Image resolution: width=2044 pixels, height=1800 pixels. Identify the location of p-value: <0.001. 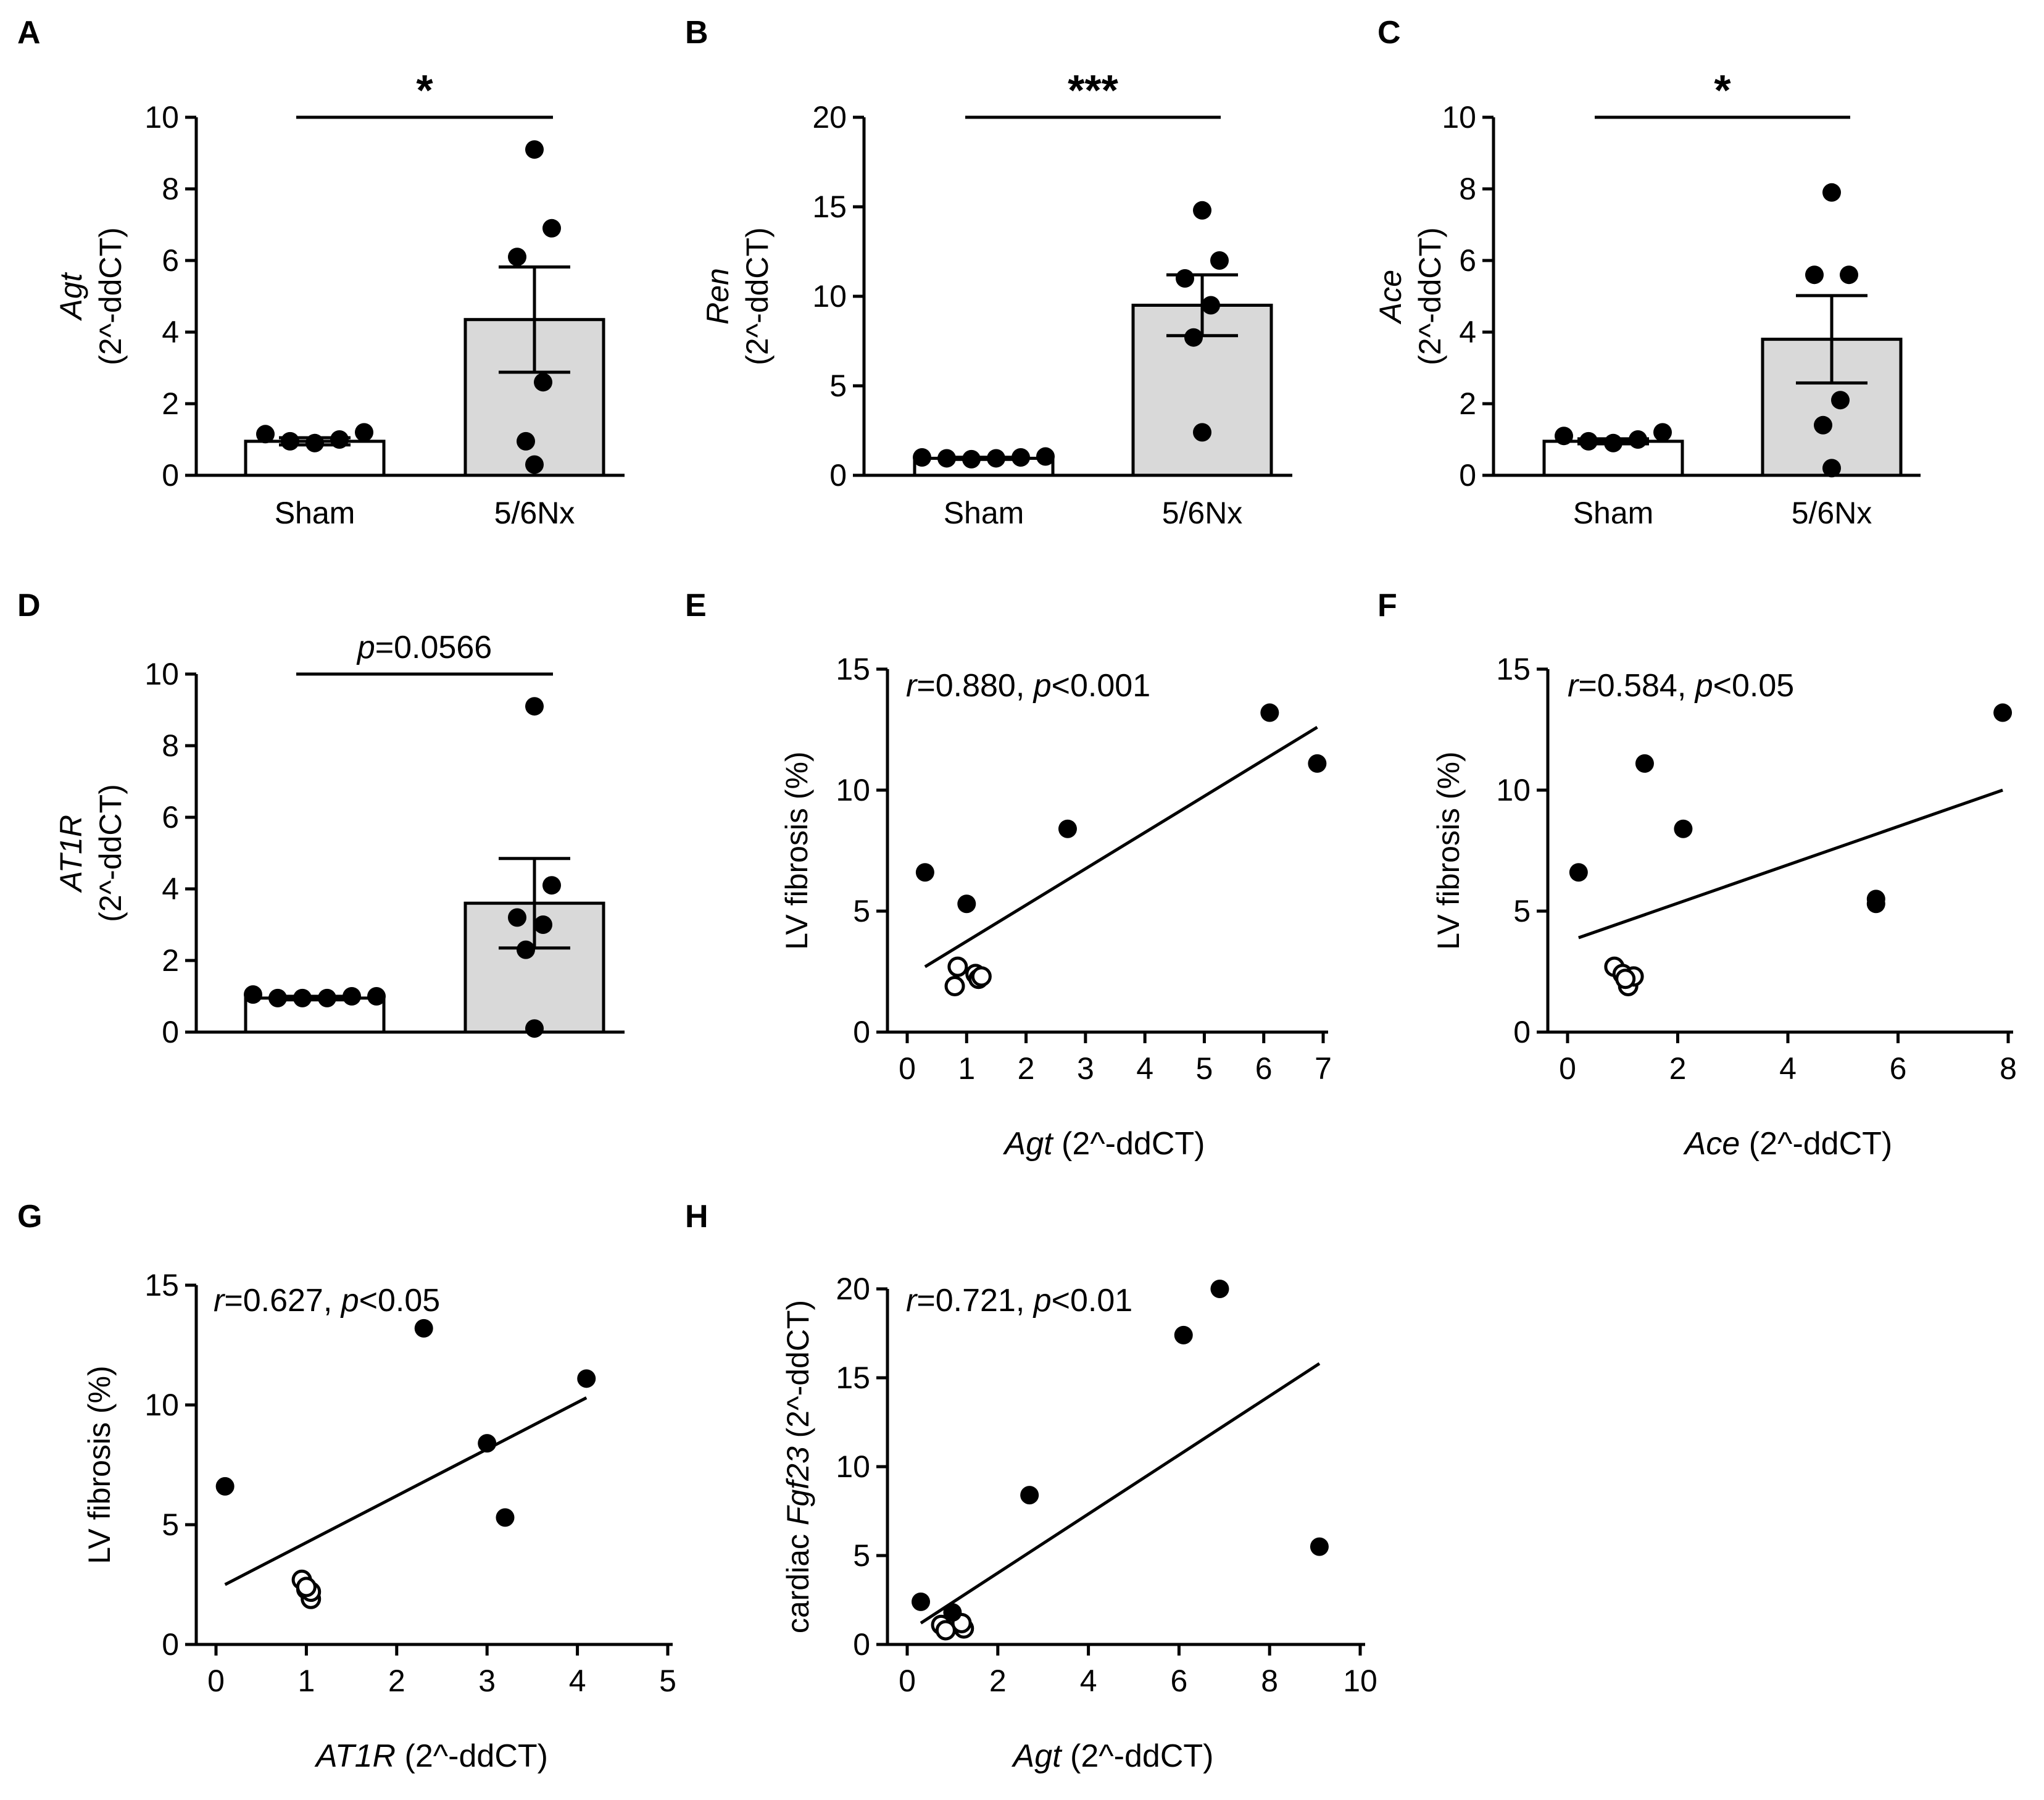
(1101, 686).